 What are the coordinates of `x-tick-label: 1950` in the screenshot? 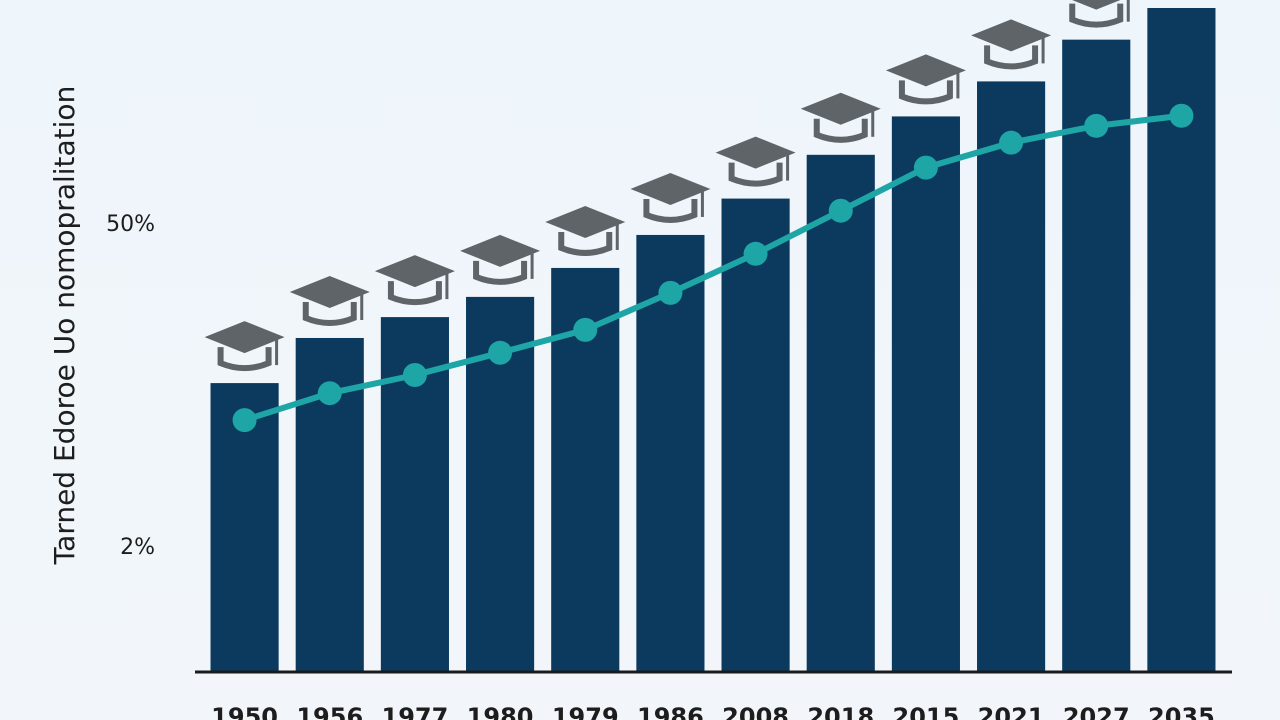 It's located at (244, 711).